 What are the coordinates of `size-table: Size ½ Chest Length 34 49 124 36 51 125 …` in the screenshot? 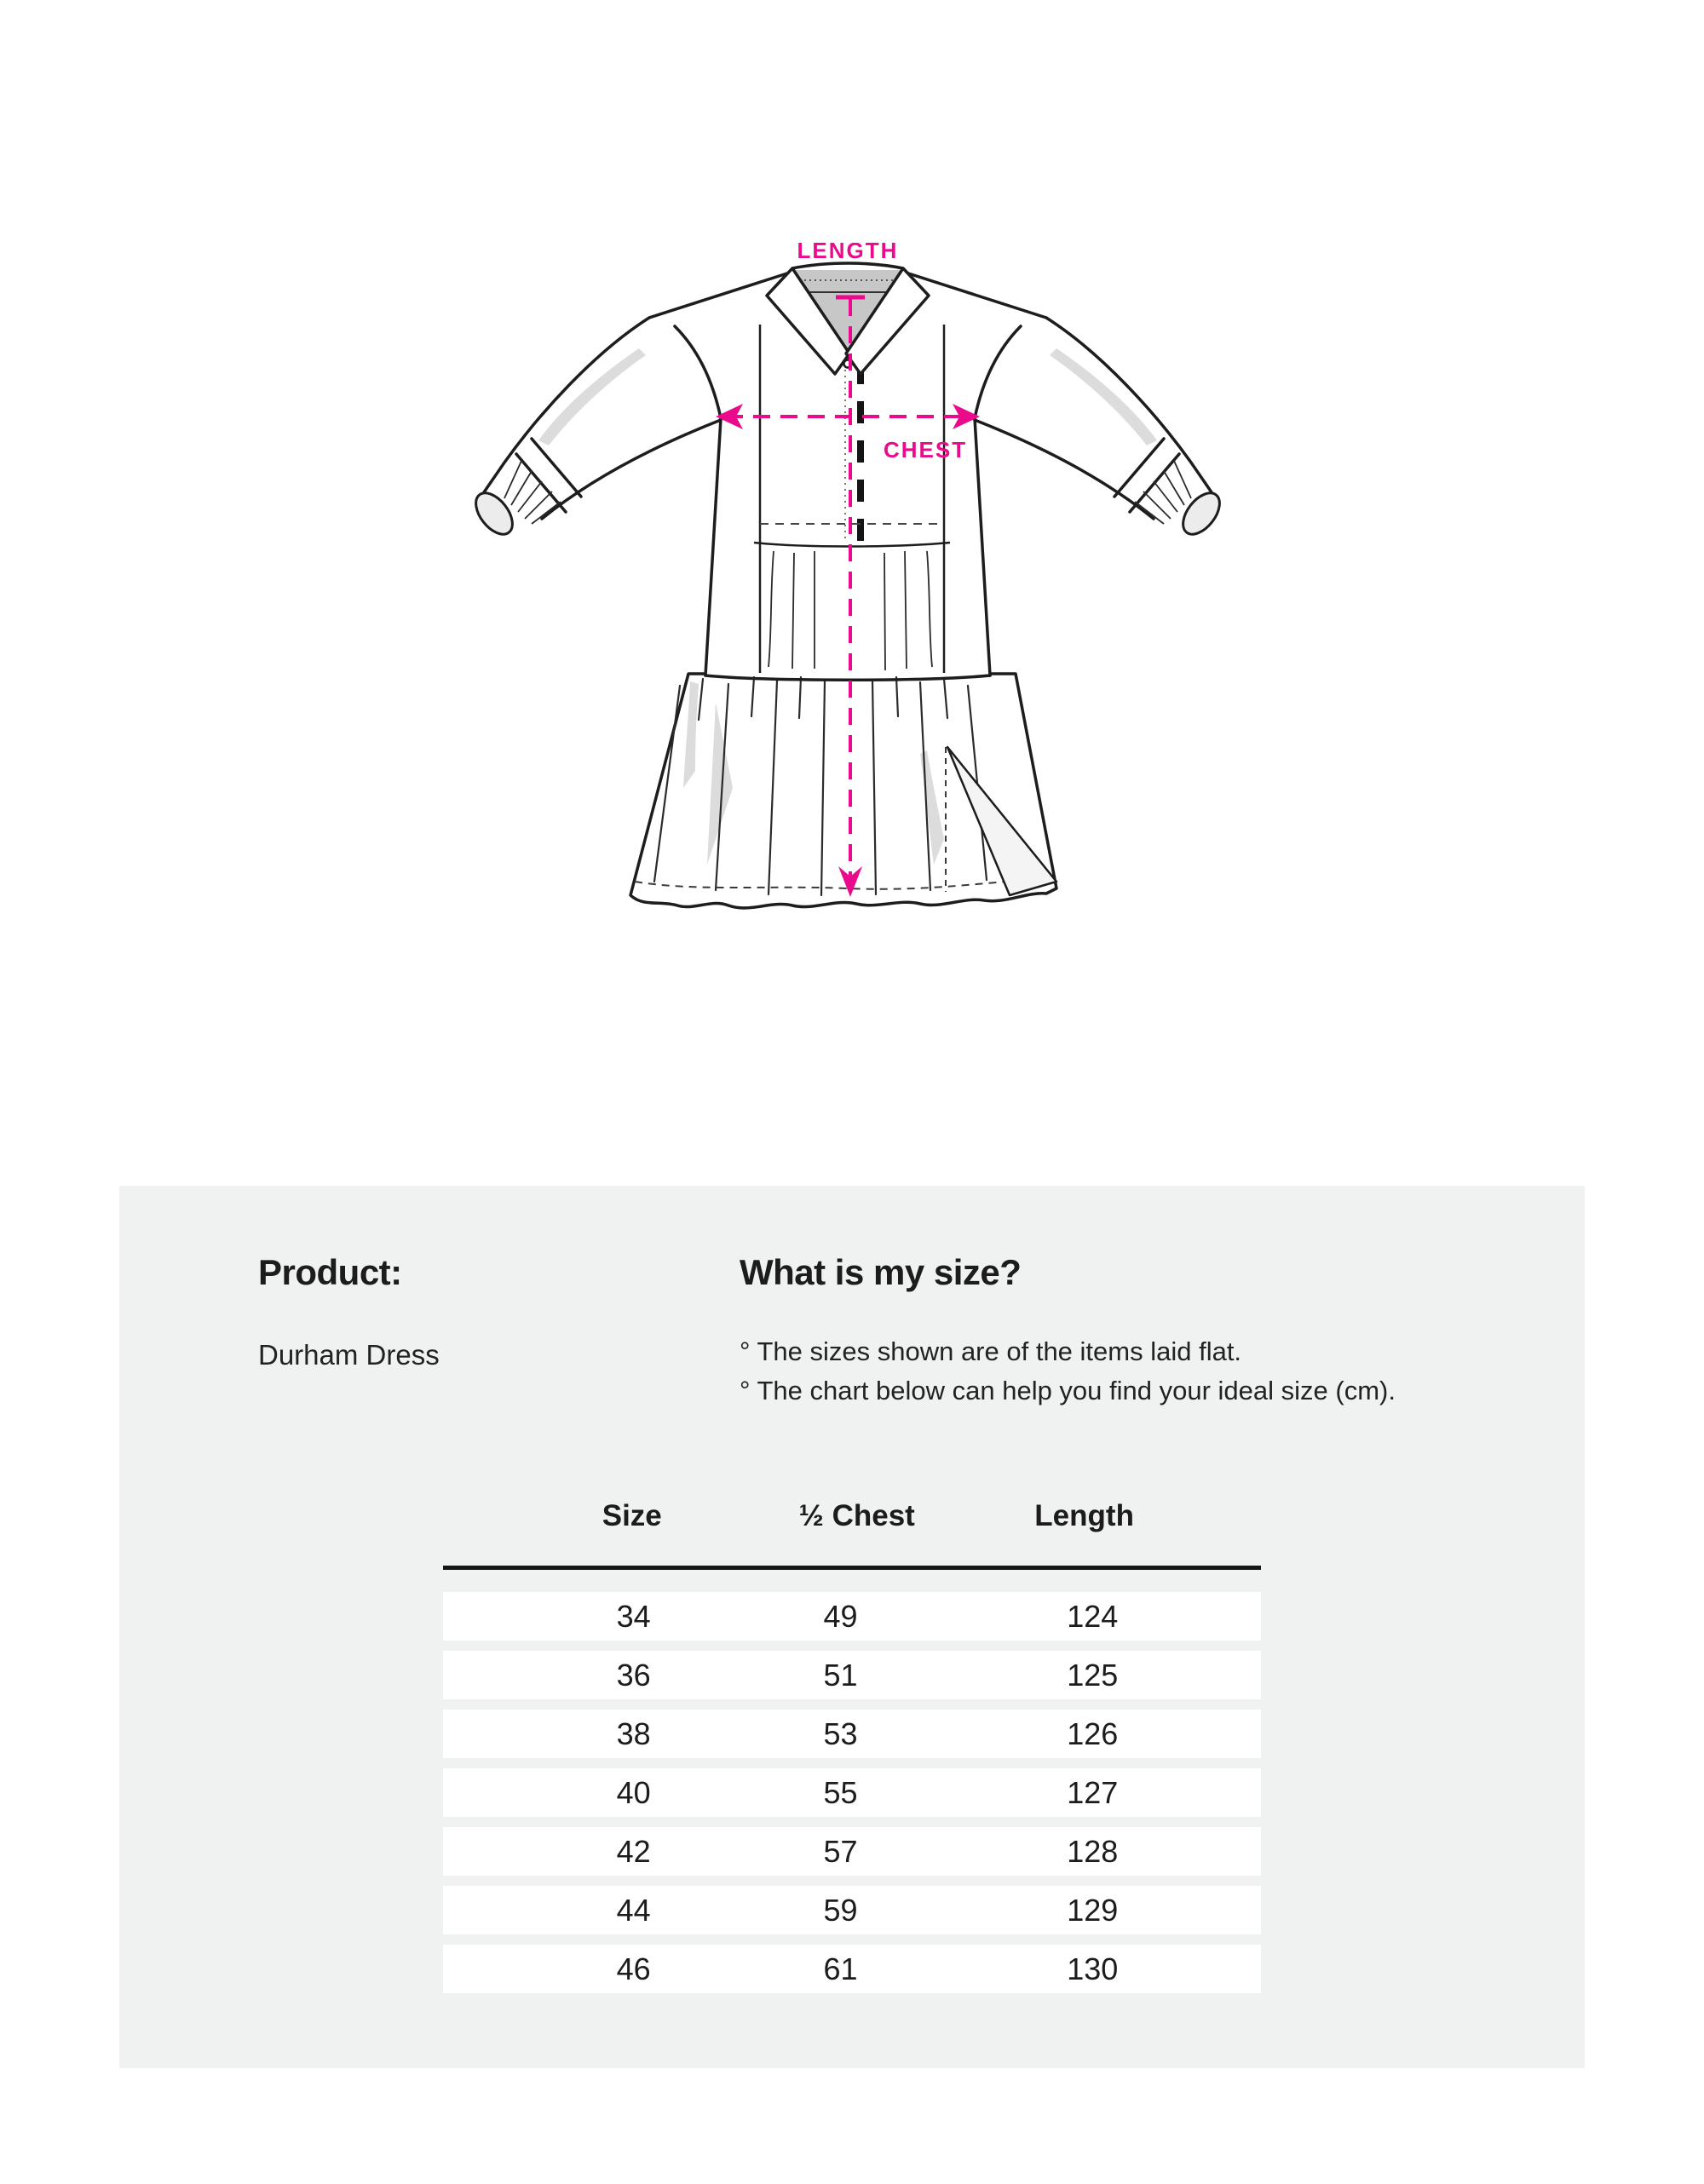 It's located at (852, 1751).